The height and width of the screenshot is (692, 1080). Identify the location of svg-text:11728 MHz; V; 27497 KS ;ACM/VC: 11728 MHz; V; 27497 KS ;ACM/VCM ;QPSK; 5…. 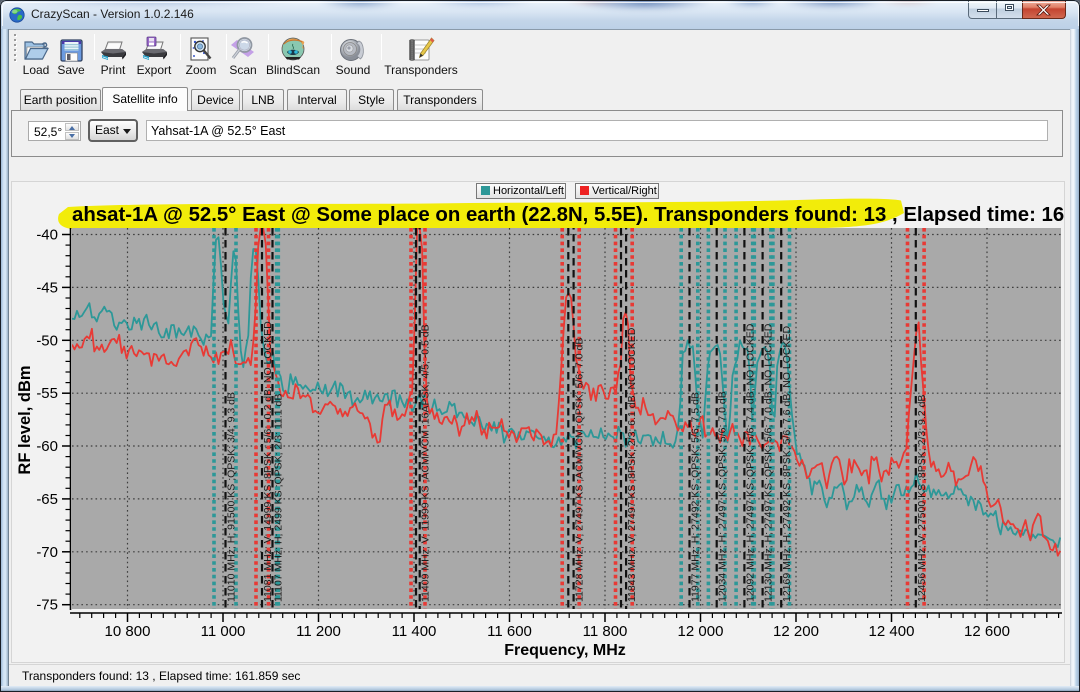
(580, 470).